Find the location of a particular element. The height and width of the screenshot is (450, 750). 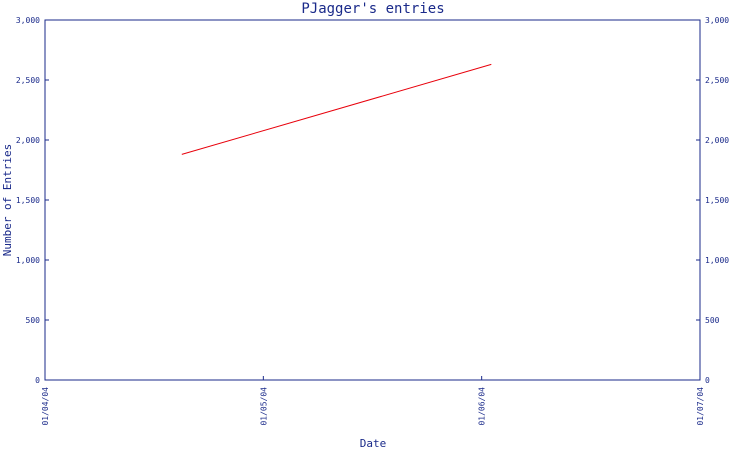

x-tick-label: 01/06/04 is located at coordinates (482, 406).